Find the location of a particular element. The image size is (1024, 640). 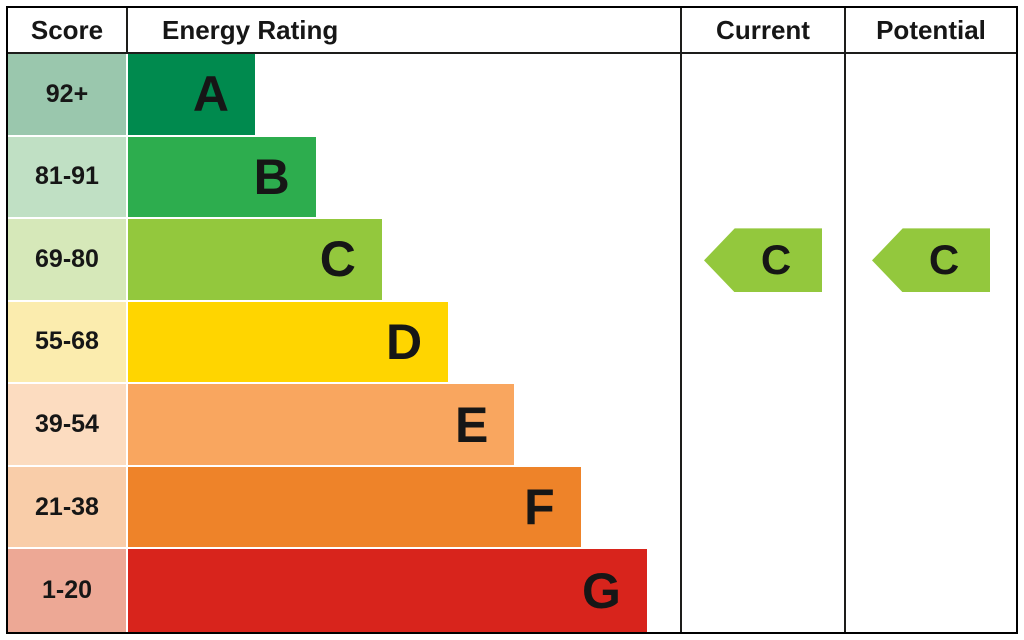

band-letter-F: F is located at coordinates (539, 507).